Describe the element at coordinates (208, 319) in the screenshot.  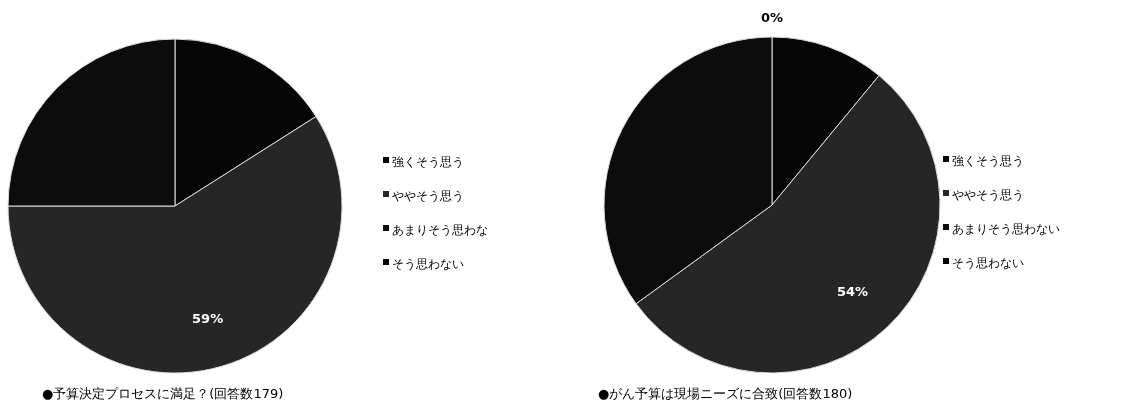
I see `data-label: 59%` at that location.